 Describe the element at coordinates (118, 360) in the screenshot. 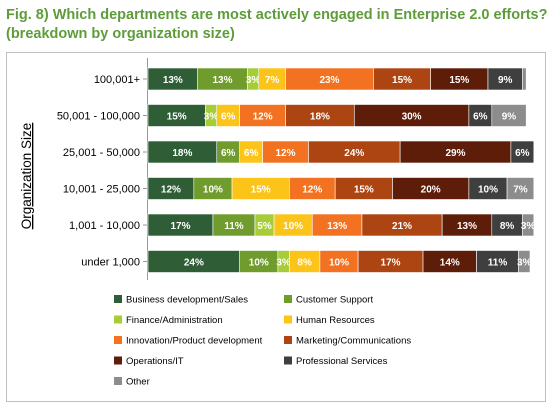

I see `legend-swatch-operations-it` at that location.